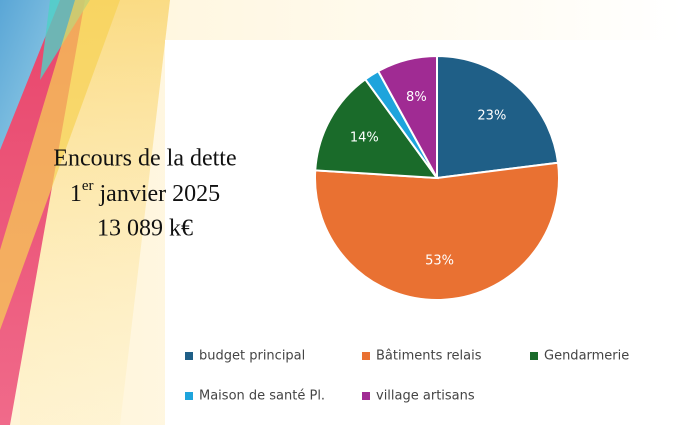 The image size is (683, 425). I want to click on date-rest: janvier 2025, so click(160, 194).